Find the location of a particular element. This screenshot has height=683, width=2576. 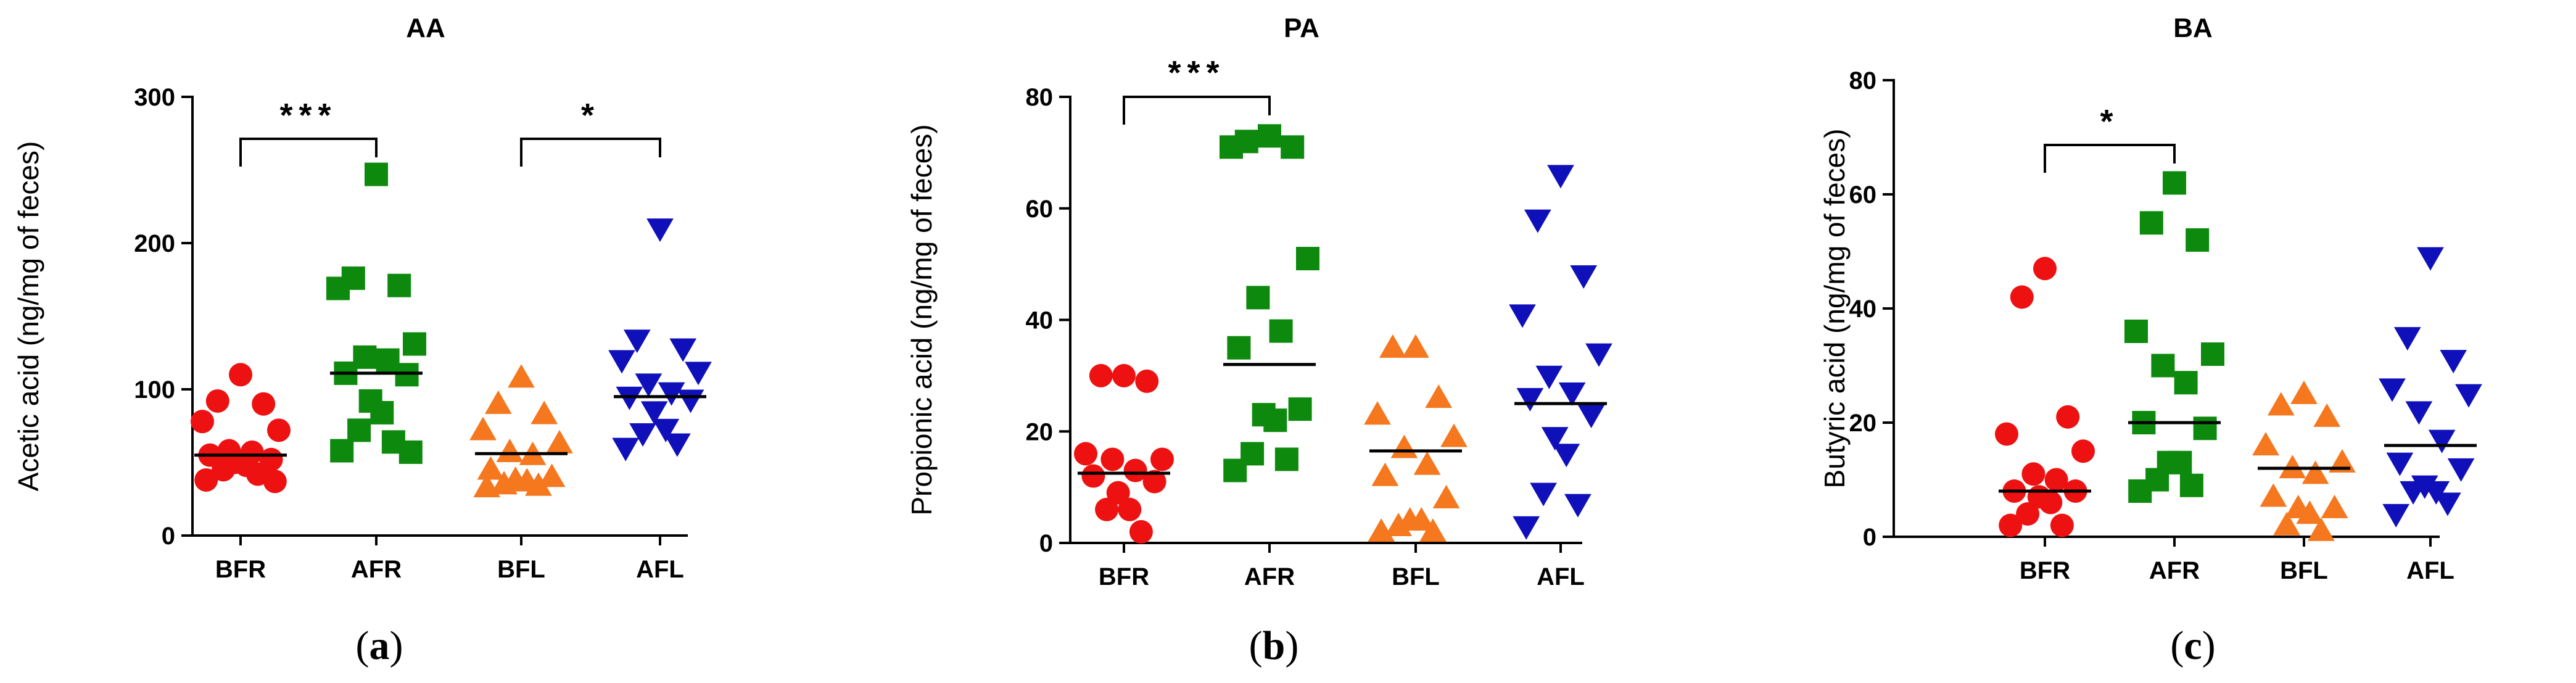

y-tick-label: 300 is located at coordinates (154, 97).